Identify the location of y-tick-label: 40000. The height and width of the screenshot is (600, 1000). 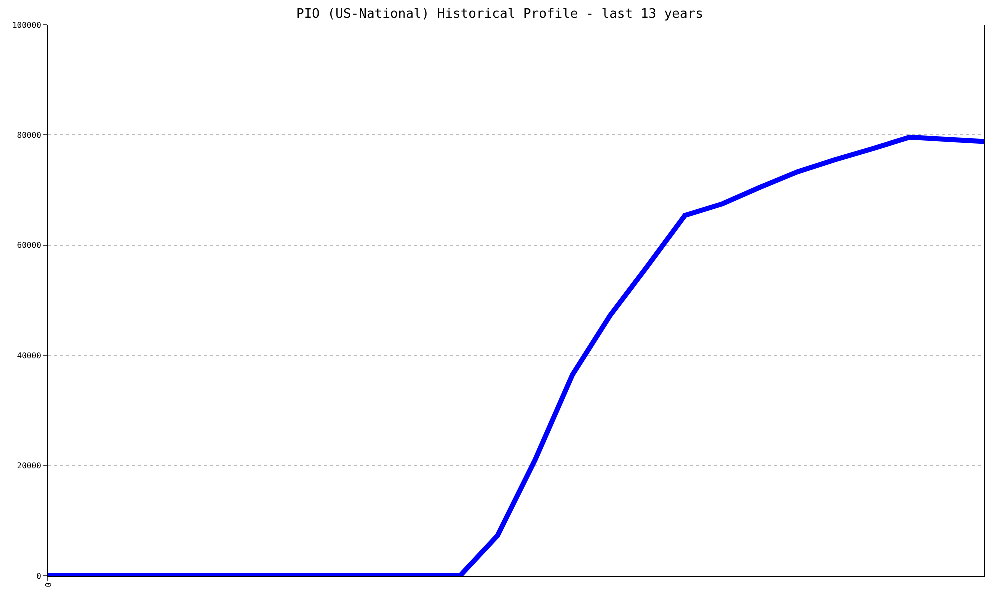
(29, 355).